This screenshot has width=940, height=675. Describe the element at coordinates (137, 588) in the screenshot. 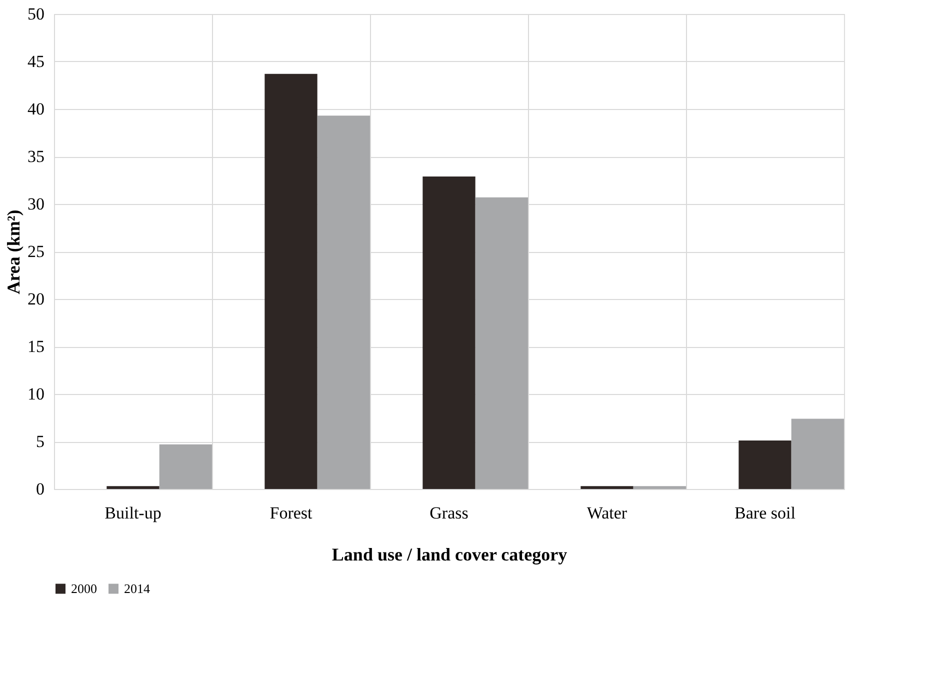

I see `legend-label: 2014` at that location.